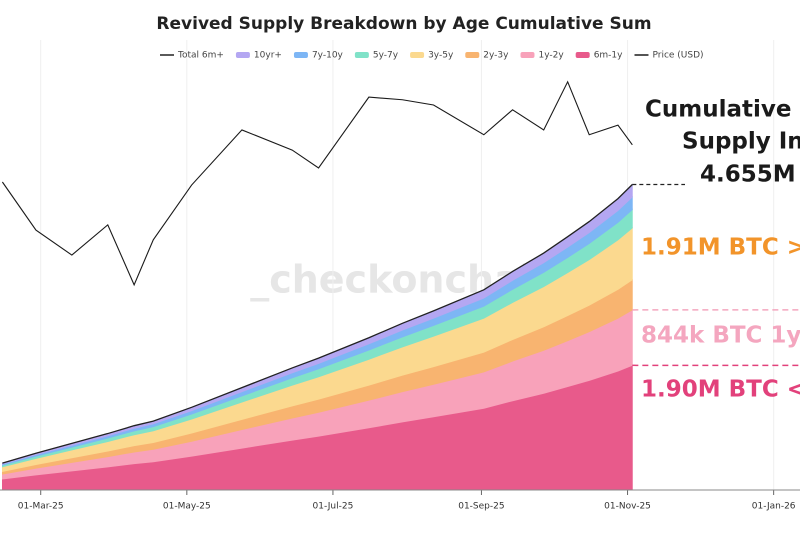 This screenshot has width=800, height=533. Describe the element at coordinates (333, 507) in the screenshot. I see `x-tick-label: 01-Jul-25` at that location.